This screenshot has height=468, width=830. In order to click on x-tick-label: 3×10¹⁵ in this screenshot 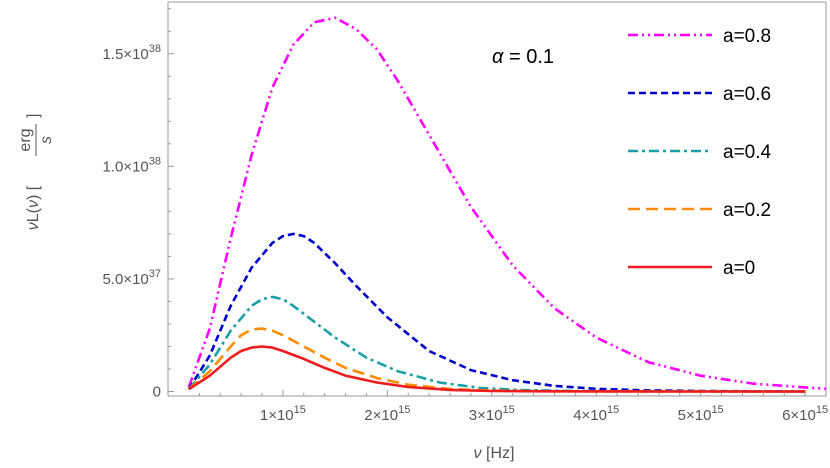, I will do `click(492, 414)`.